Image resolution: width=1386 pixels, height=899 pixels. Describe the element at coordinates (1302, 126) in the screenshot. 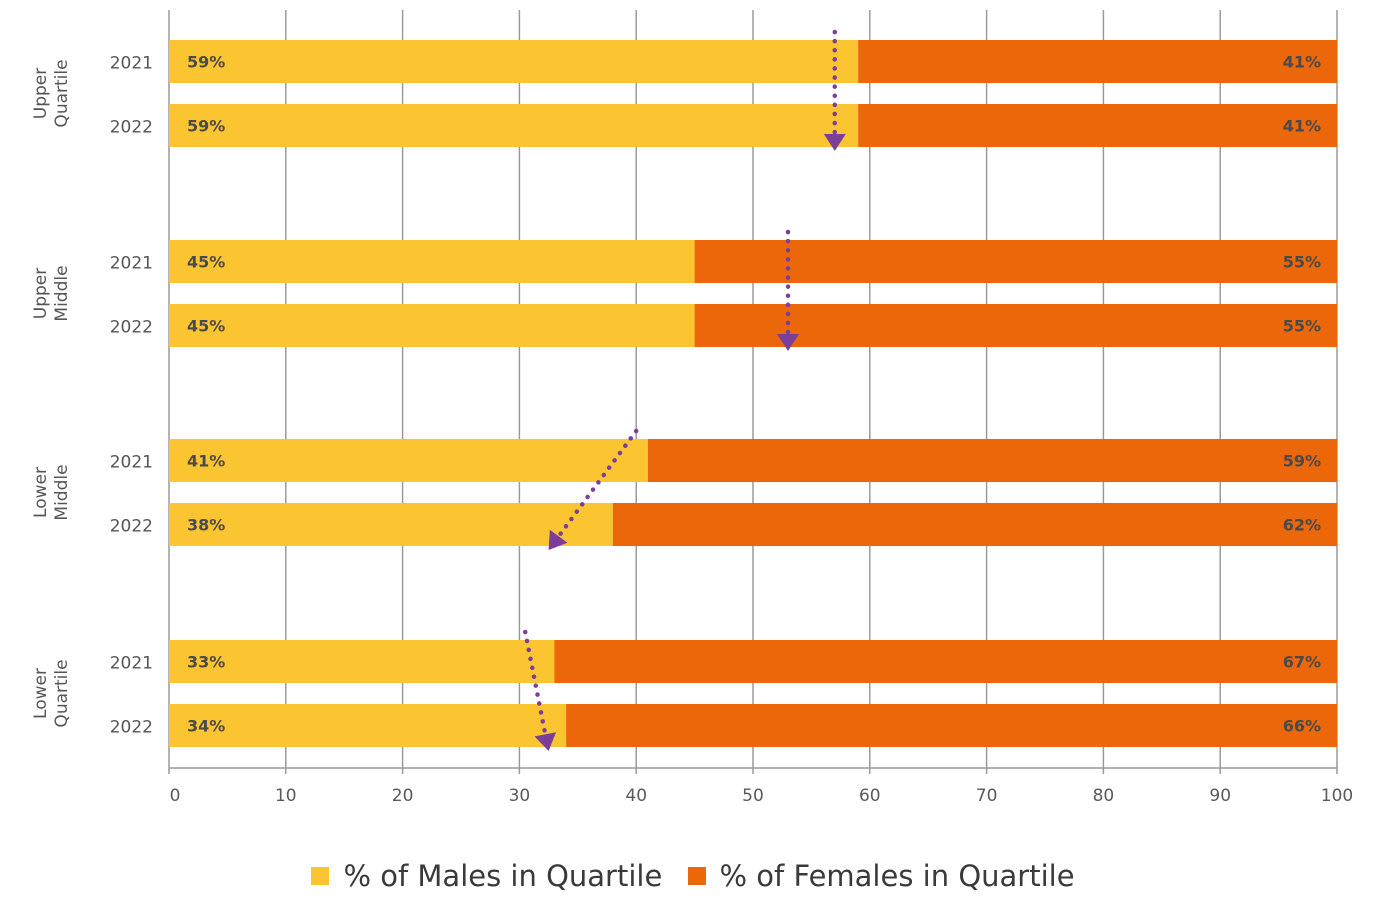

I see `data-label-upper-quartile-2022-females: 41%` at that location.